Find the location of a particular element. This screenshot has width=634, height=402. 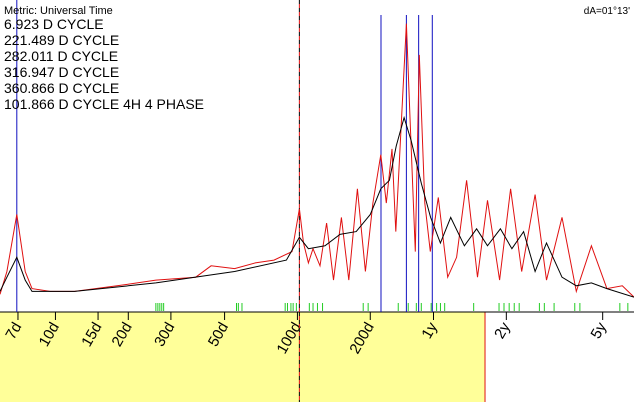

x-tick-label: 7d is located at coordinates (13, 331).